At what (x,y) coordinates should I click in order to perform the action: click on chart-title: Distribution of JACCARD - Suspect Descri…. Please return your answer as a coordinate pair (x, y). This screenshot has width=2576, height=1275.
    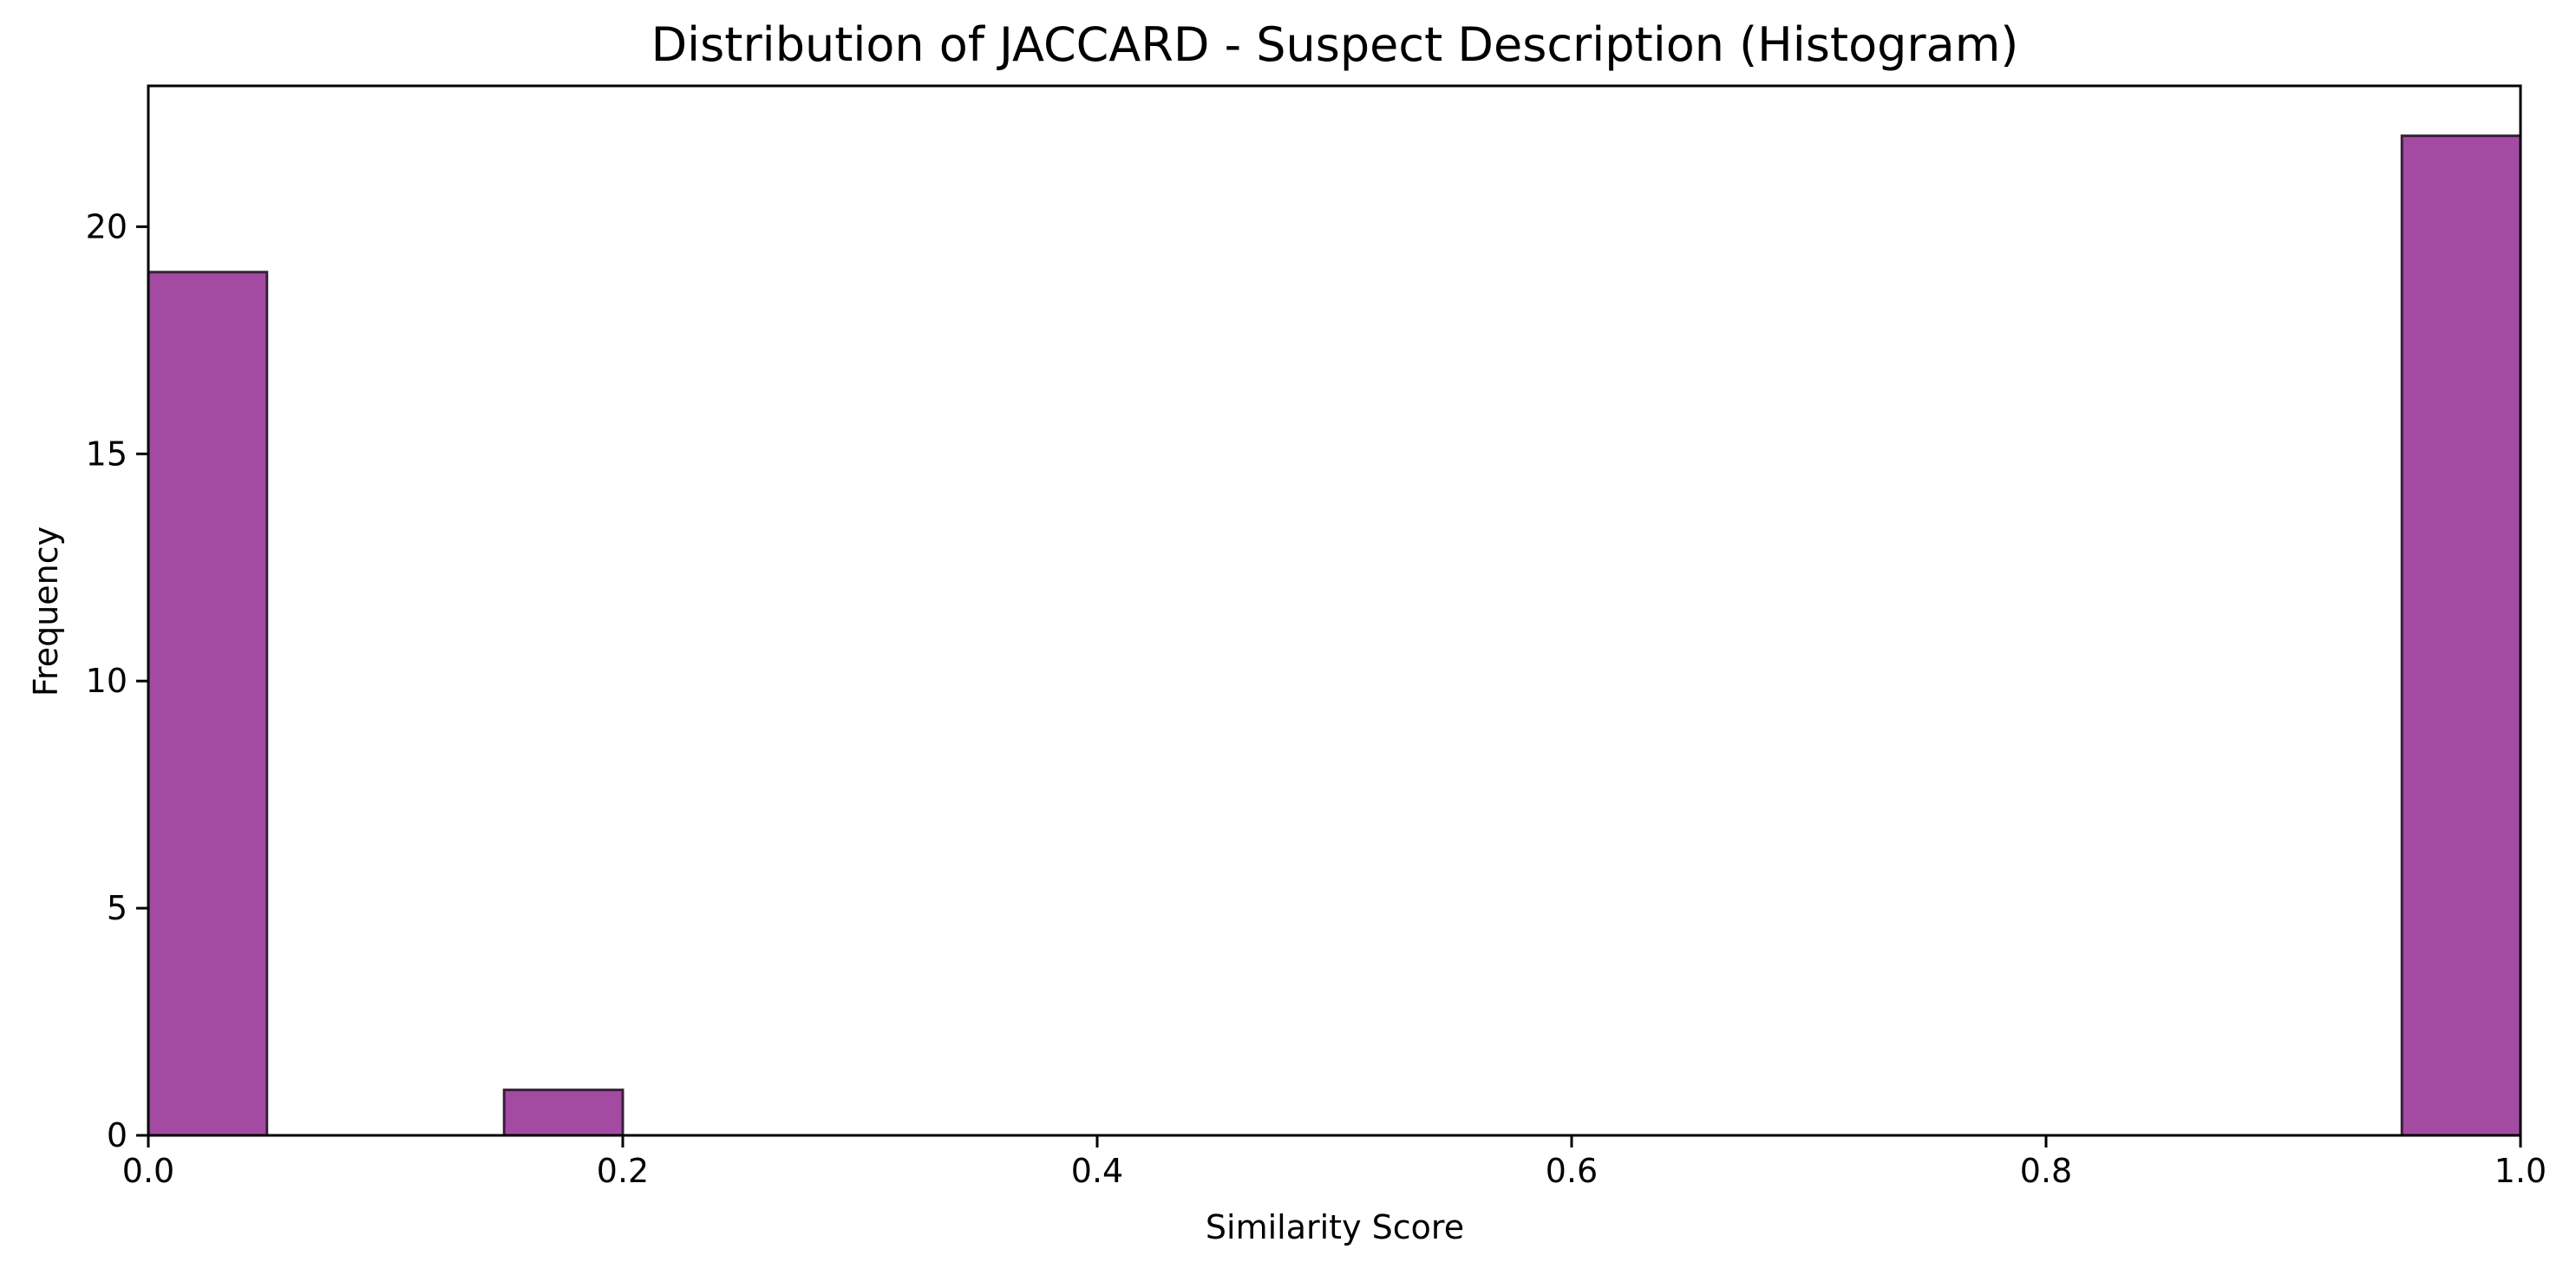
    Looking at the image, I should click on (1335, 44).